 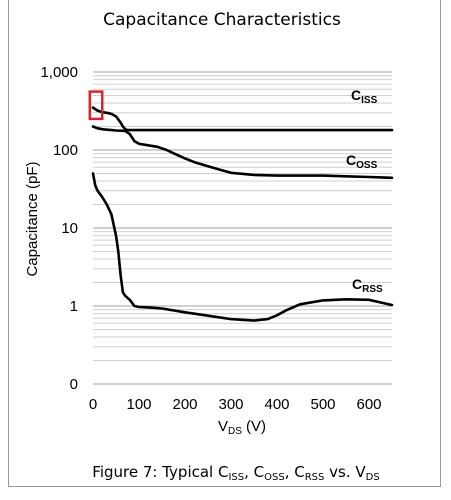 I want to click on y-tick-label: 1, so click(x=74, y=306).